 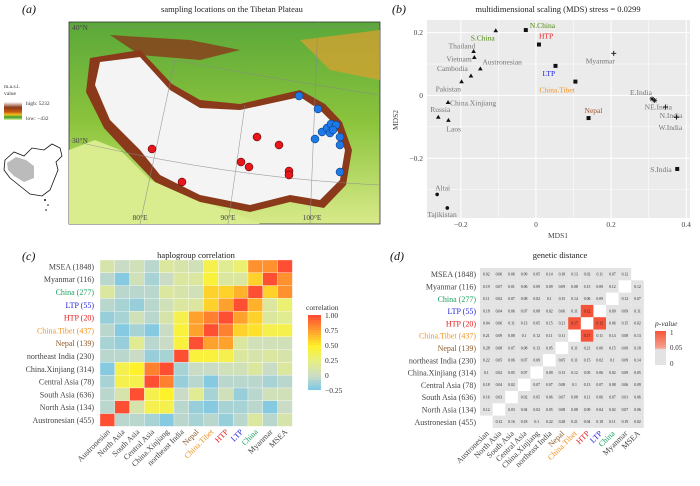 What do you see at coordinates (10, 94) in the screenshot?
I see `legend-title-2: value` at bounding box center [10, 94].